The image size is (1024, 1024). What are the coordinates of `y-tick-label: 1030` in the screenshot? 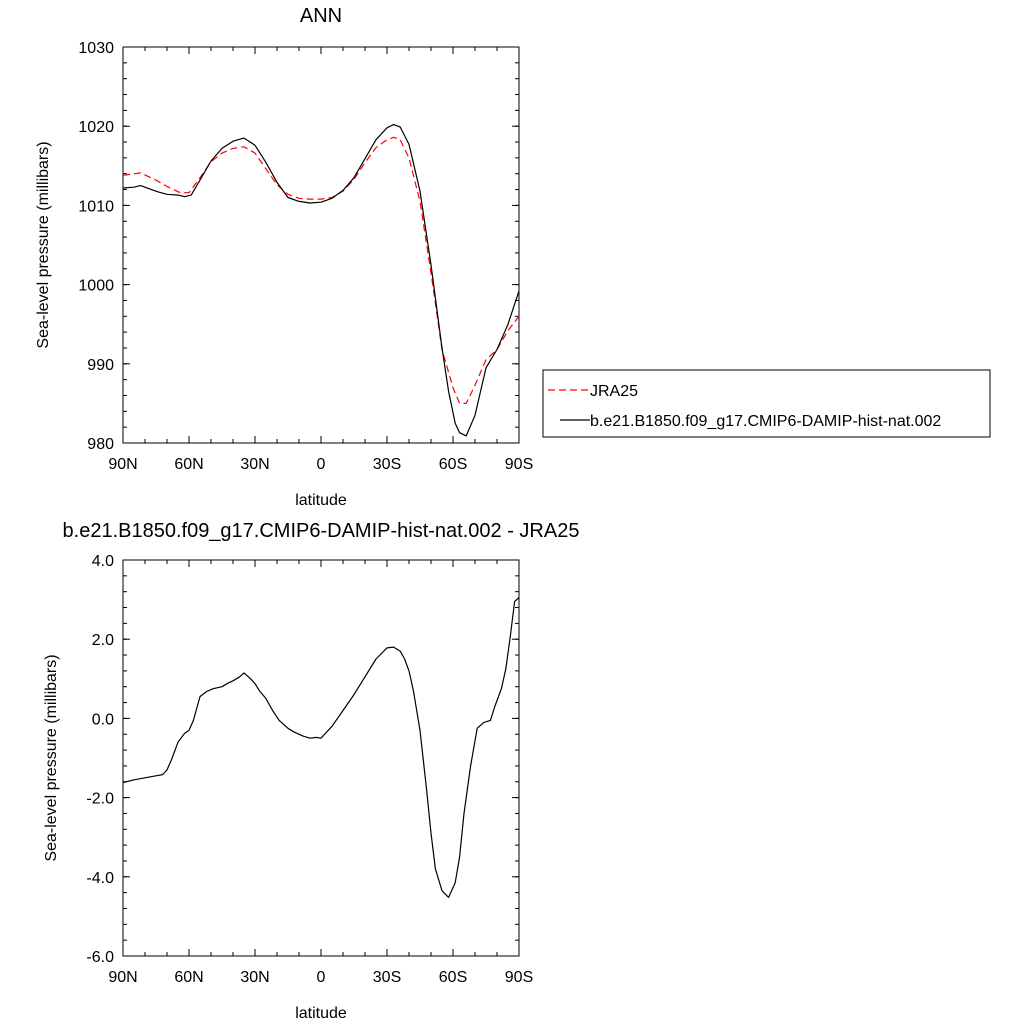 It's located at (96, 48).